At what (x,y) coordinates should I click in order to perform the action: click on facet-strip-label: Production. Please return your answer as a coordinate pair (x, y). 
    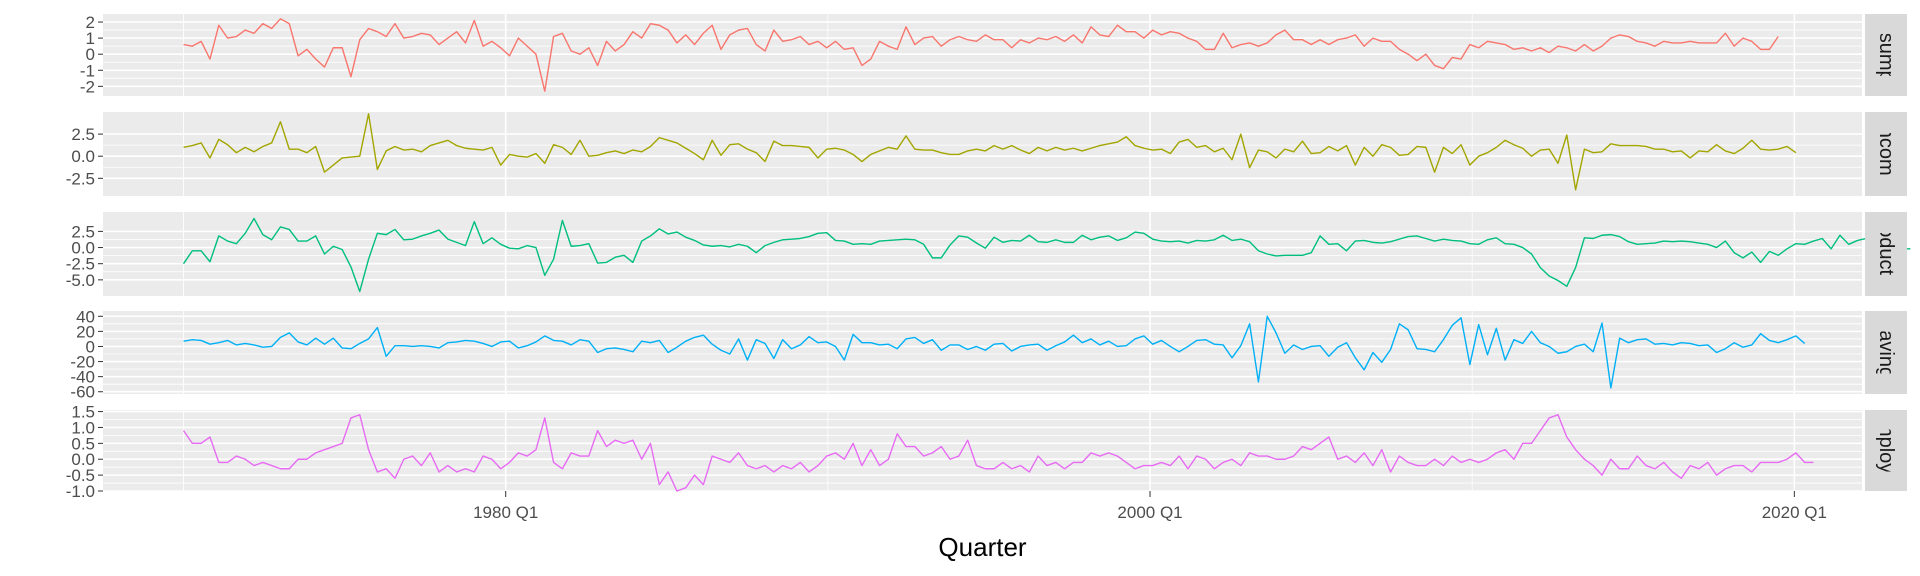
    Looking at the image, I should click on (1886, 254).